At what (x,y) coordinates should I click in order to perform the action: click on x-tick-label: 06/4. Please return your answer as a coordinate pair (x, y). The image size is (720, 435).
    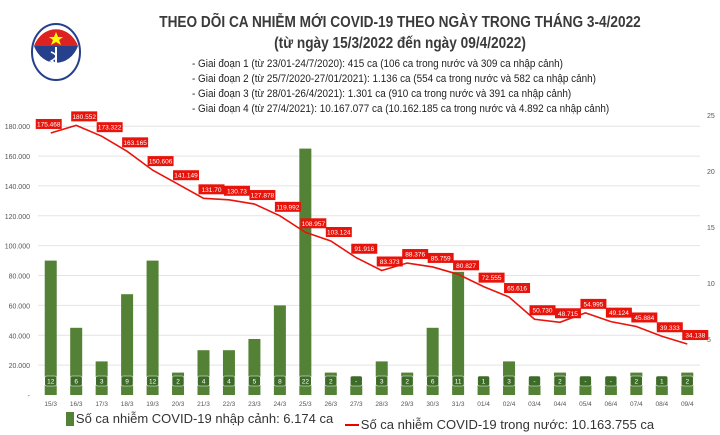
    Looking at the image, I should click on (611, 404).